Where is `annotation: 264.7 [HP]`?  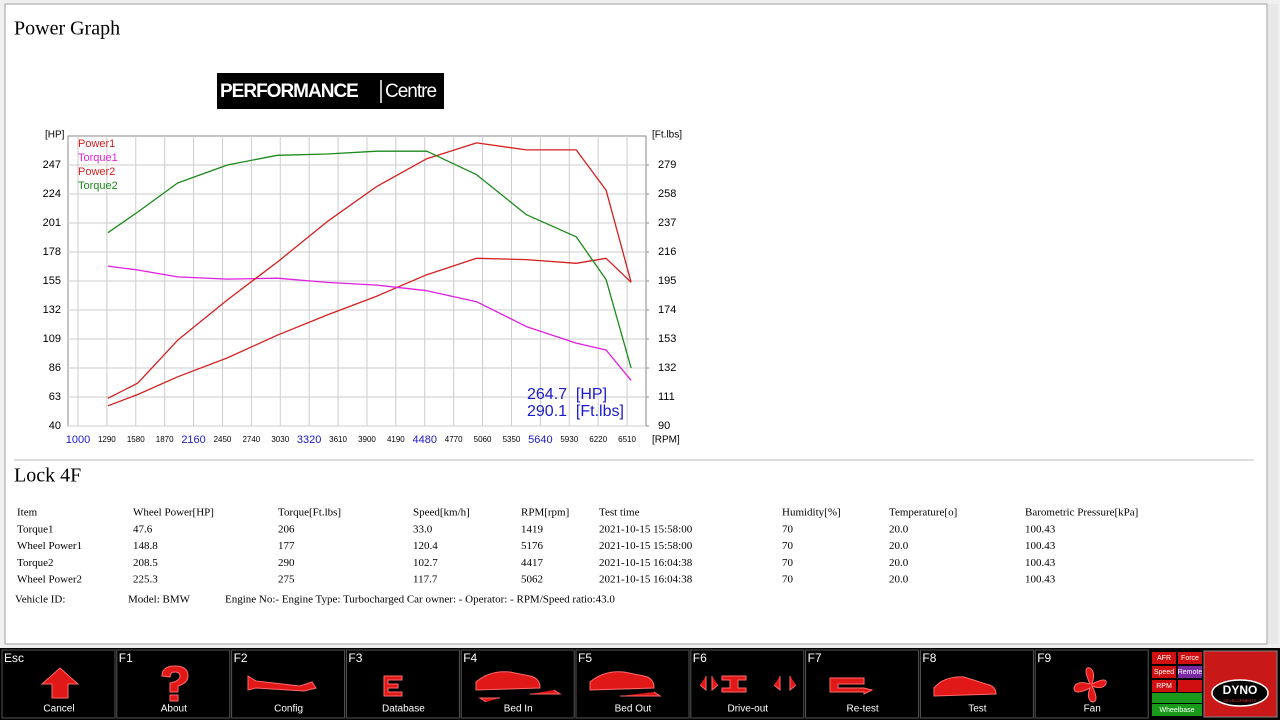
annotation: 264.7 [HP] is located at coordinates (567, 394).